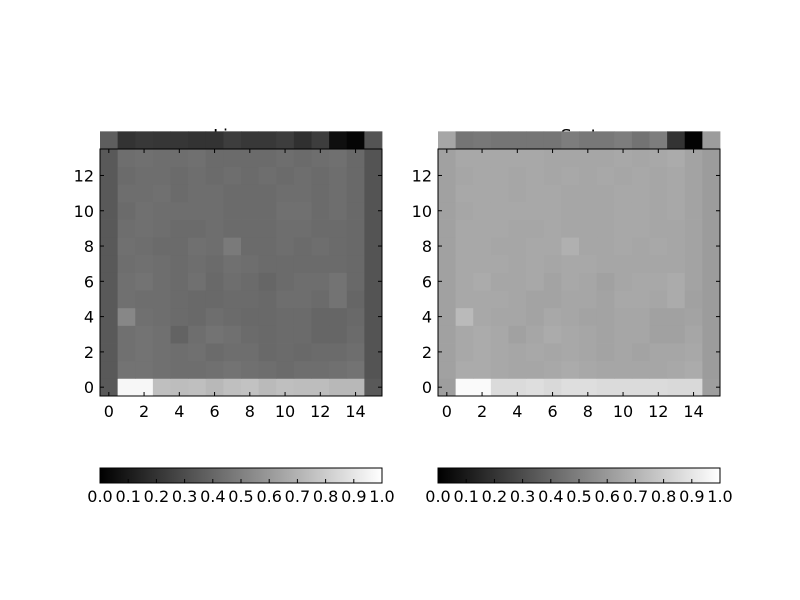 This screenshot has height=600, width=800. Describe the element at coordinates (84, 175) in the screenshot. I see `y-tick-label: 12` at that location.